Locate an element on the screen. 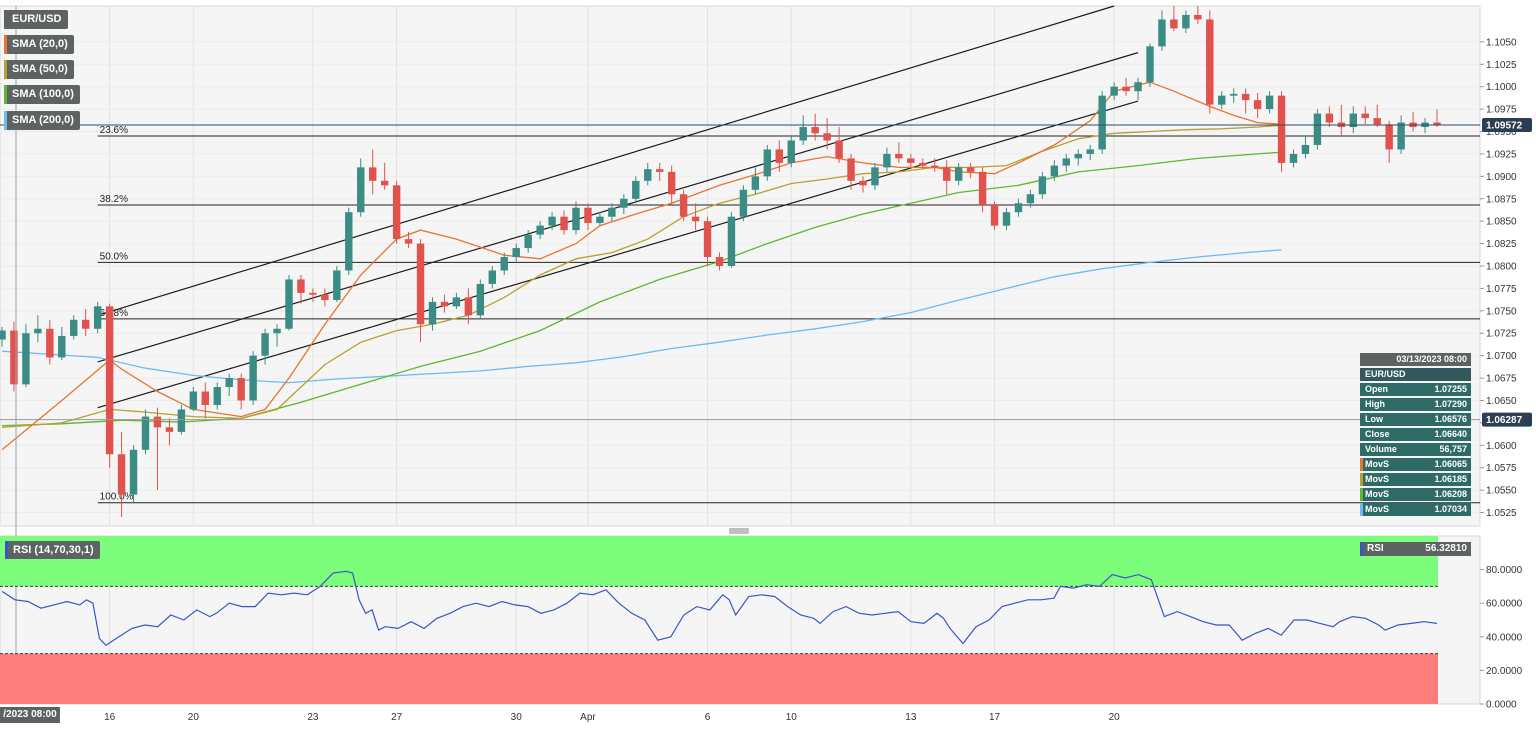 This screenshot has height=735, width=1536. info-row-open: Open 1.07255 is located at coordinates (1415, 389).